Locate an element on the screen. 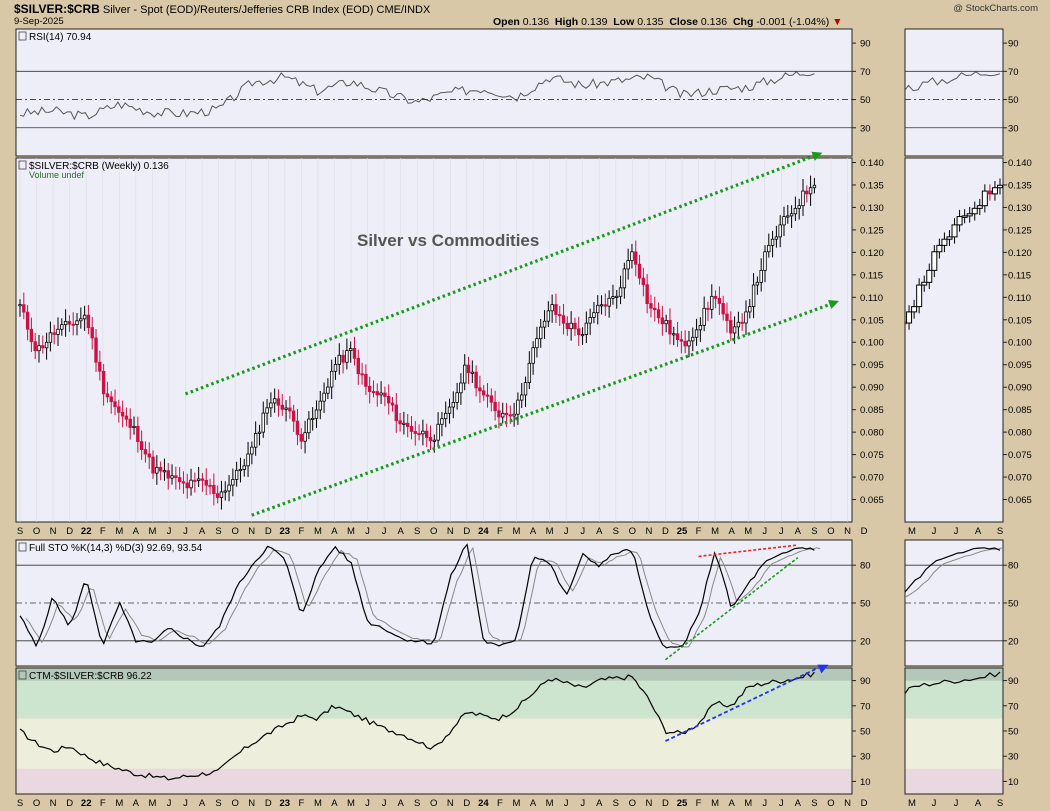  price-tick-label: 0.075 is located at coordinates (1020, 455).